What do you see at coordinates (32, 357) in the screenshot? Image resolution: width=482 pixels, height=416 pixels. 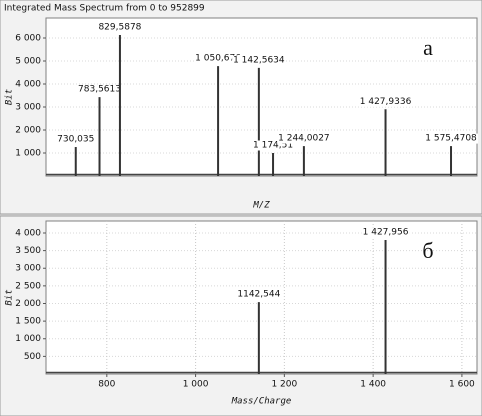 I see `y-tick-label: 500` at bounding box center [32, 357].